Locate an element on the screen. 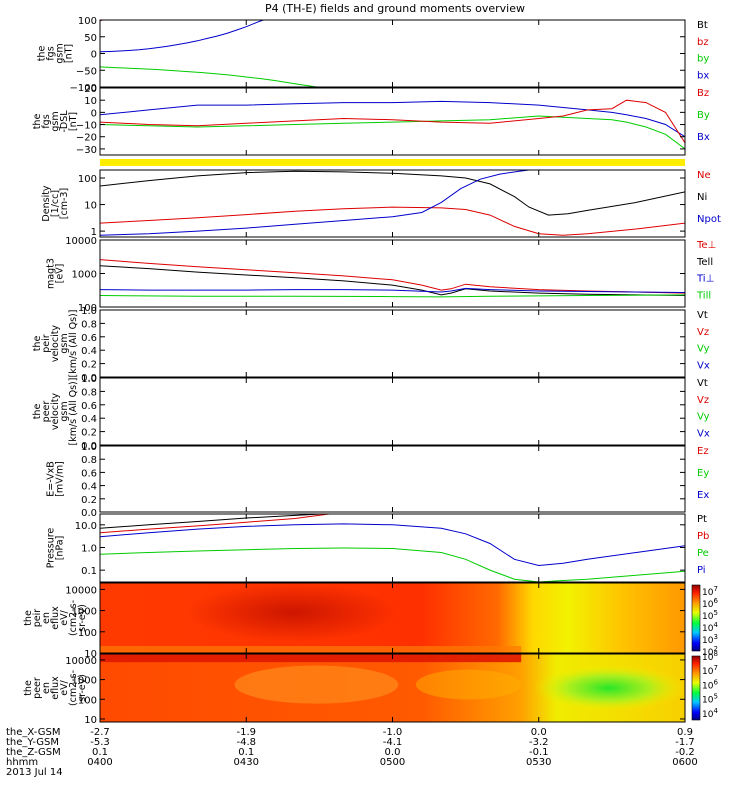 Image resolution: width=750 pixels, height=800 pixels. legend-Vx: Vx is located at coordinates (703, 365).